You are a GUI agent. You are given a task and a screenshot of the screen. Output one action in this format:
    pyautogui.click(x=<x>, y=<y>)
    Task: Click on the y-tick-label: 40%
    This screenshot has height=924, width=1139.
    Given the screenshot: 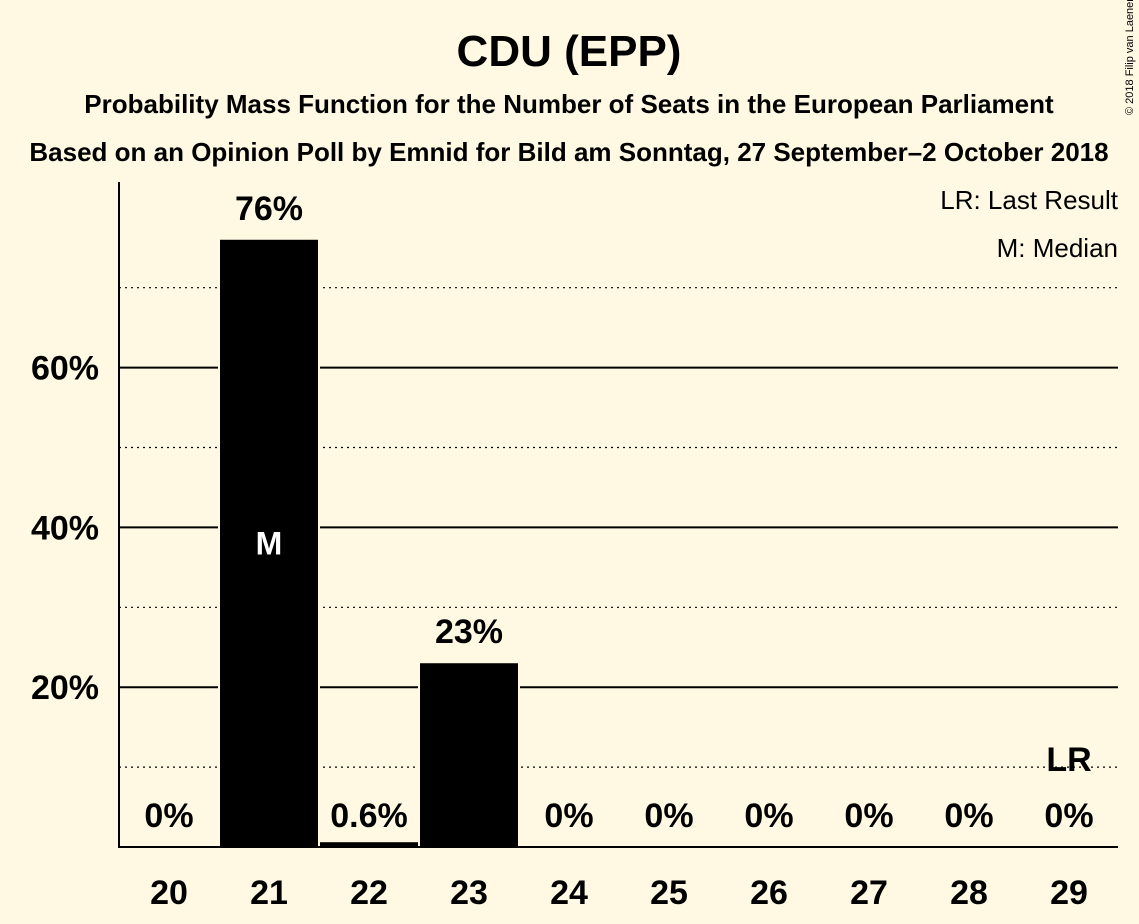 What is the action you would take?
    pyautogui.click(x=65, y=528)
    